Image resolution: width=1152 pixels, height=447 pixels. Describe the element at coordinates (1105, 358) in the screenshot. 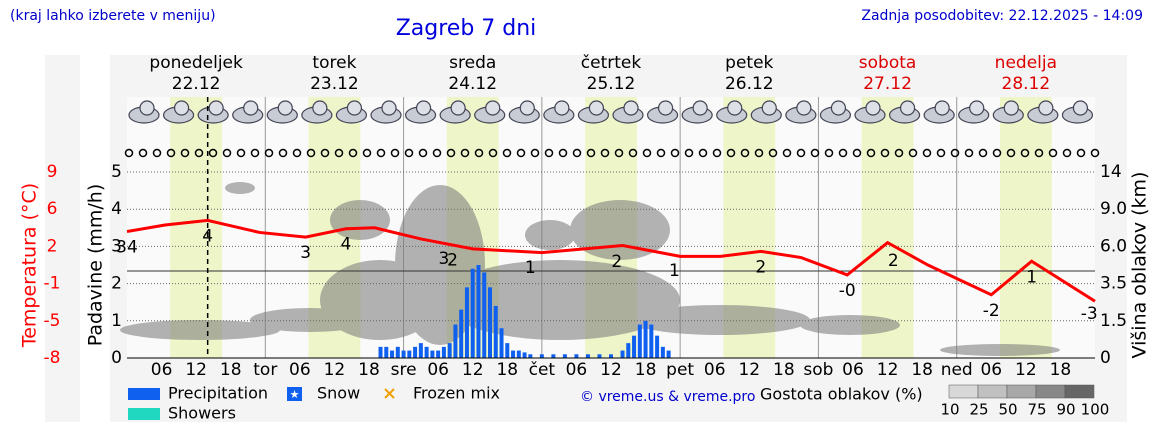

I see `y2-tick-label: 0` at that location.